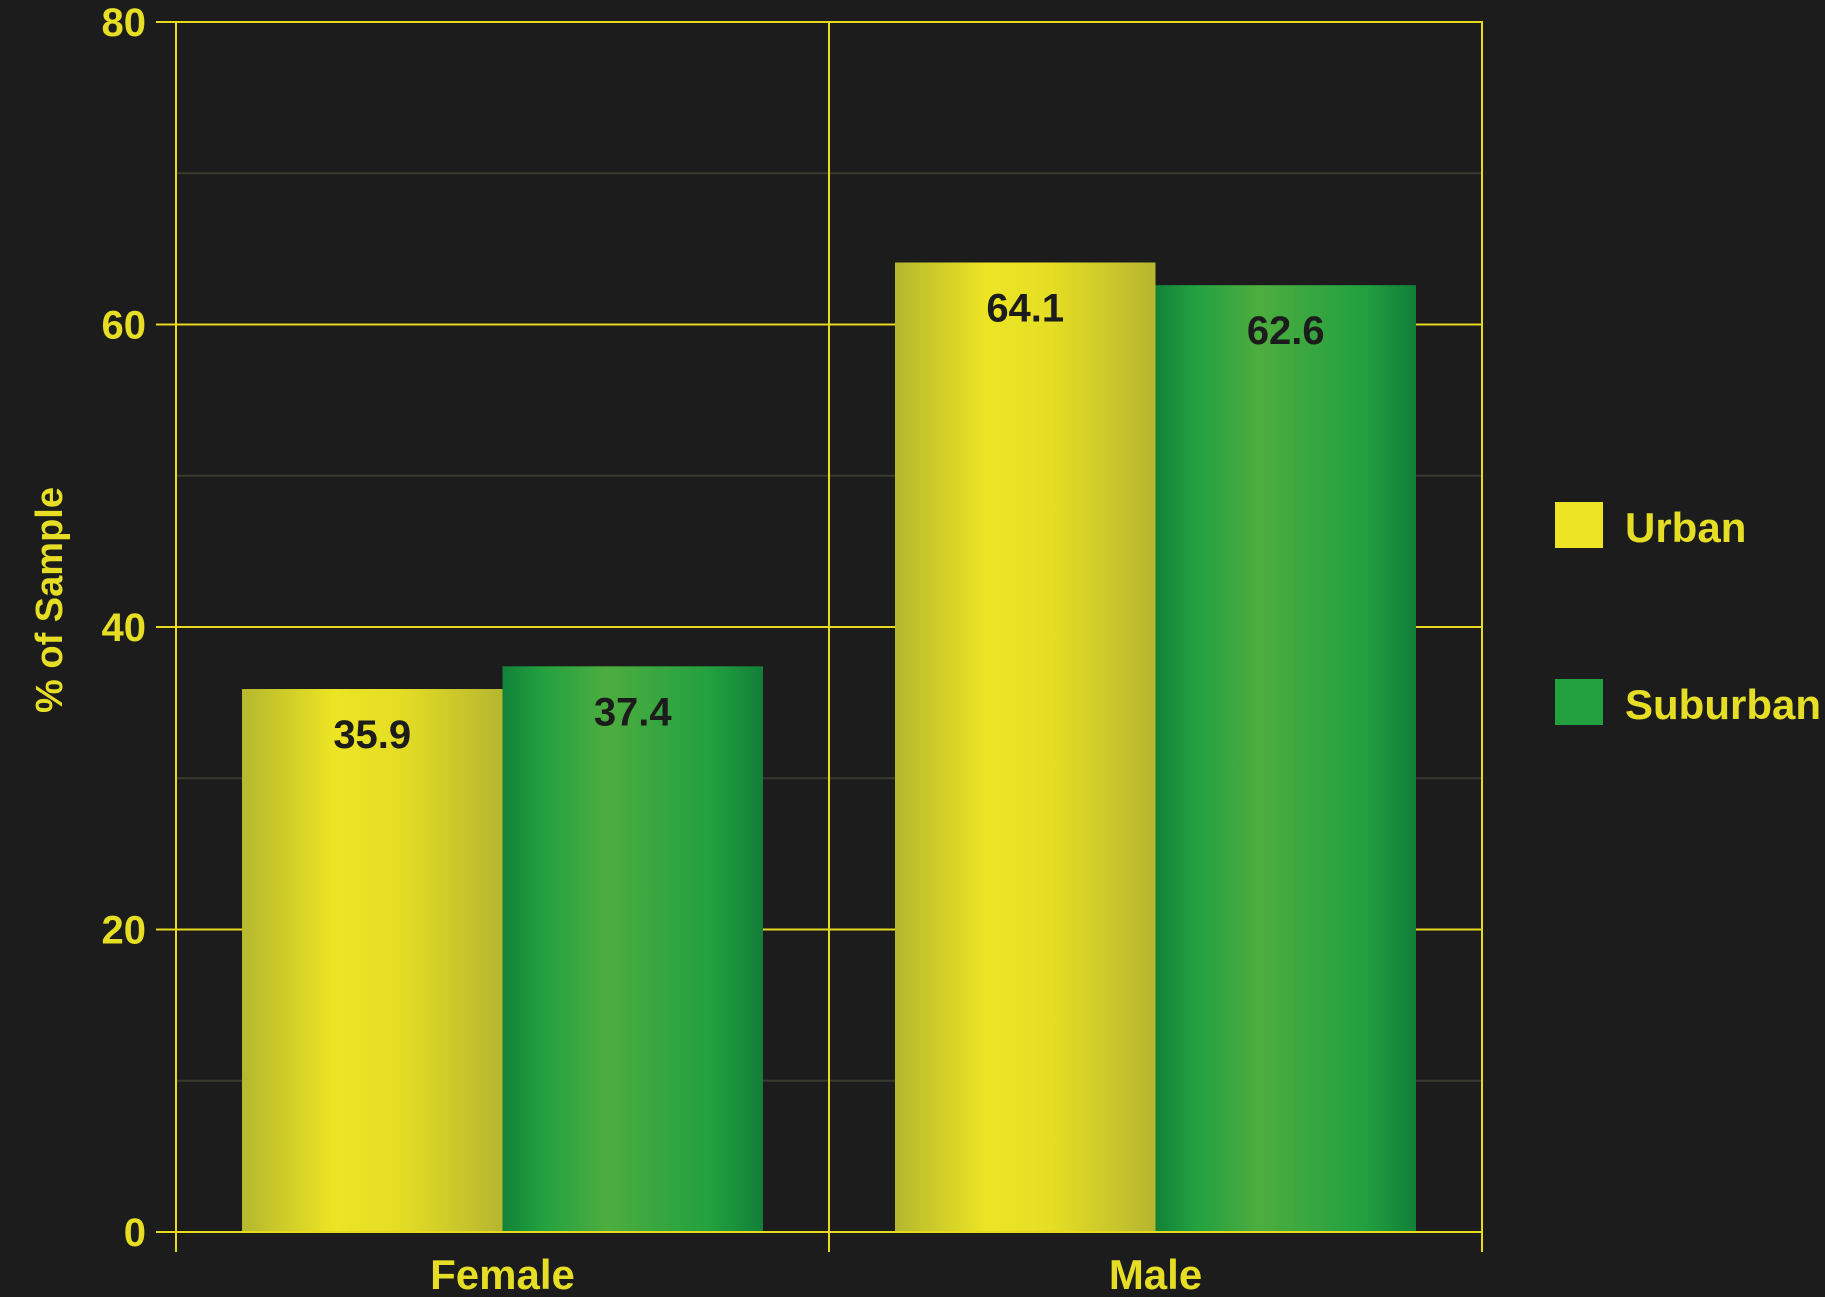 The image size is (1825, 1297). Describe the element at coordinates (372, 960) in the screenshot. I see `bar-urban-female` at that location.